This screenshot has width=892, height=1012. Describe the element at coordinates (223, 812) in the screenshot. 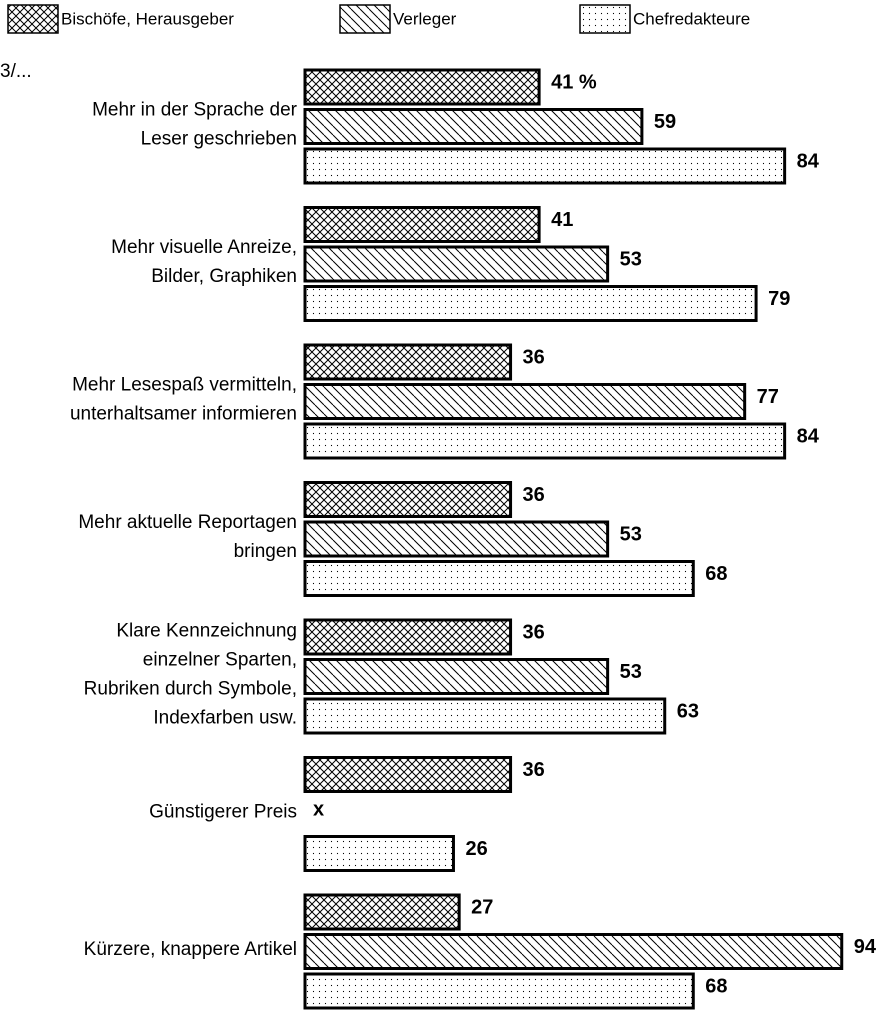

I see `category-label: Günstigerer Preis` at that location.